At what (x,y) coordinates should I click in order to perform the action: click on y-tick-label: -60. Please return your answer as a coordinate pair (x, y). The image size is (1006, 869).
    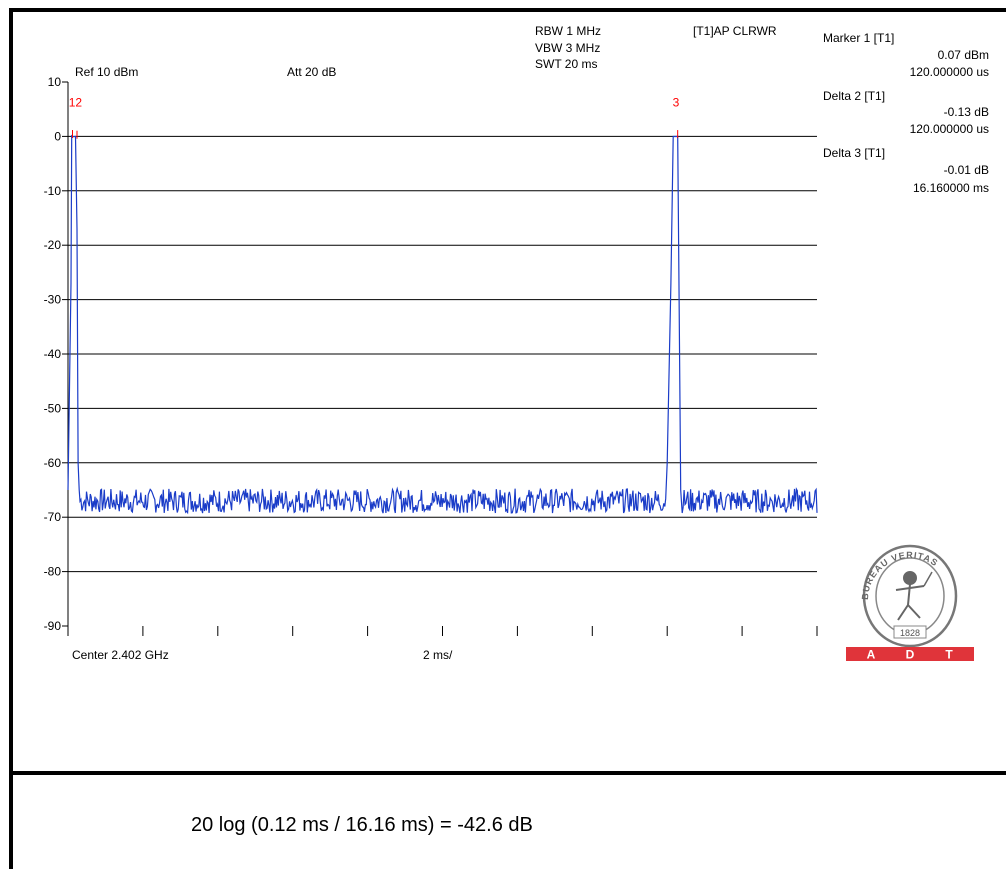
    Looking at the image, I should click on (53, 463).